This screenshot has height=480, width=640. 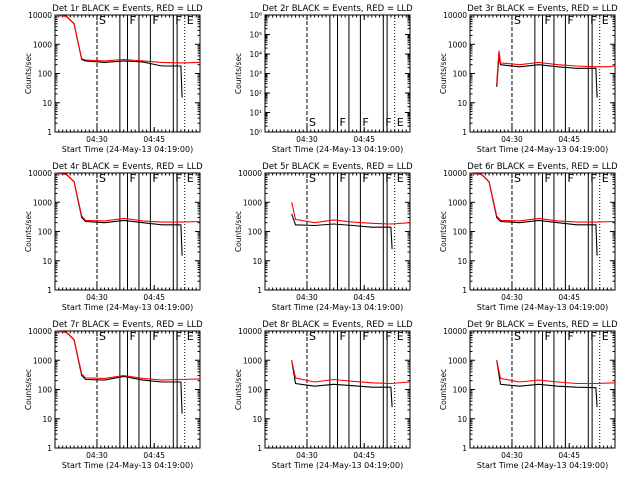 What do you see at coordinates (255, 74) in the screenshot?
I see `y-tick-label: 10³` at bounding box center [255, 74].